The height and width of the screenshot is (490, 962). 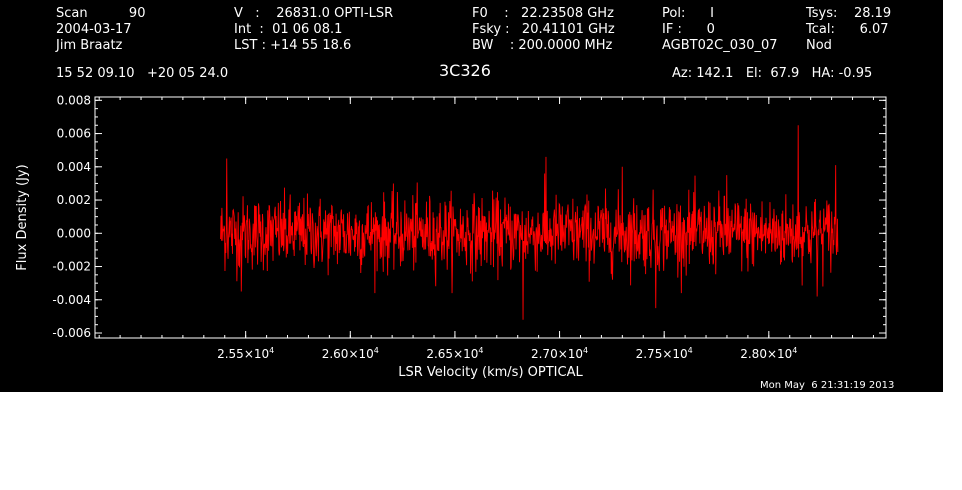 What do you see at coordinates (74, 200) in the screenshot?
I see `y-tick-label: 0.002` at bounding box center [74, 200].